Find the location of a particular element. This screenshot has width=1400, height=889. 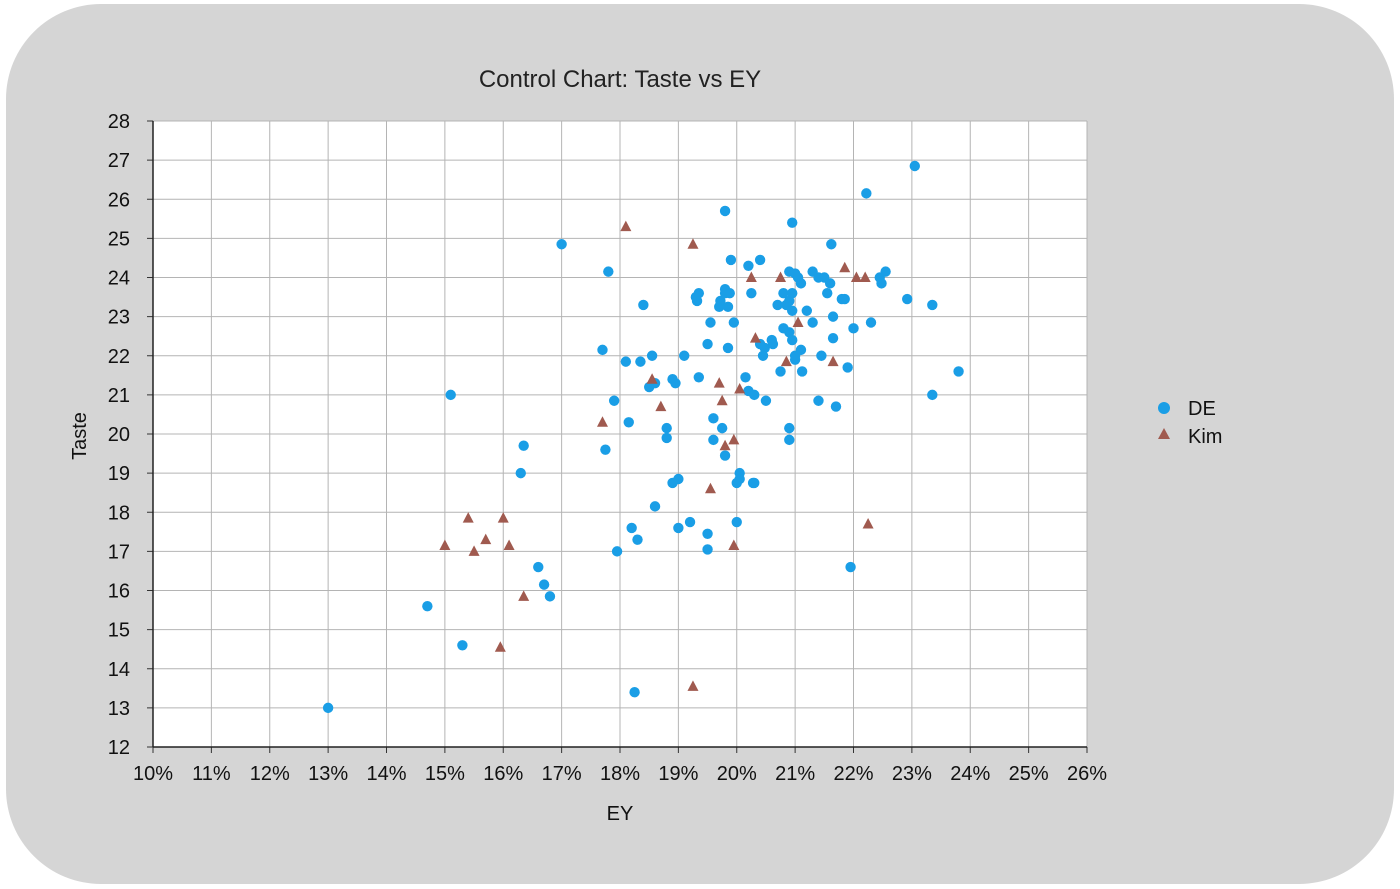

y-tick-label: 15 is located at coordinates (119, 631).